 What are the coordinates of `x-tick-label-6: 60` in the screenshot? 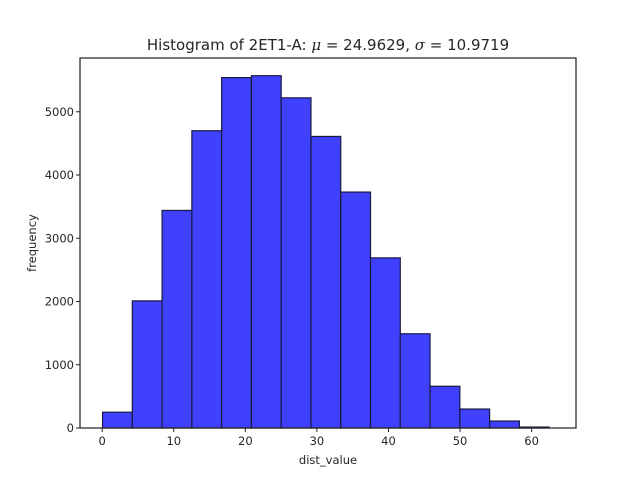 It's located at (531, 441).